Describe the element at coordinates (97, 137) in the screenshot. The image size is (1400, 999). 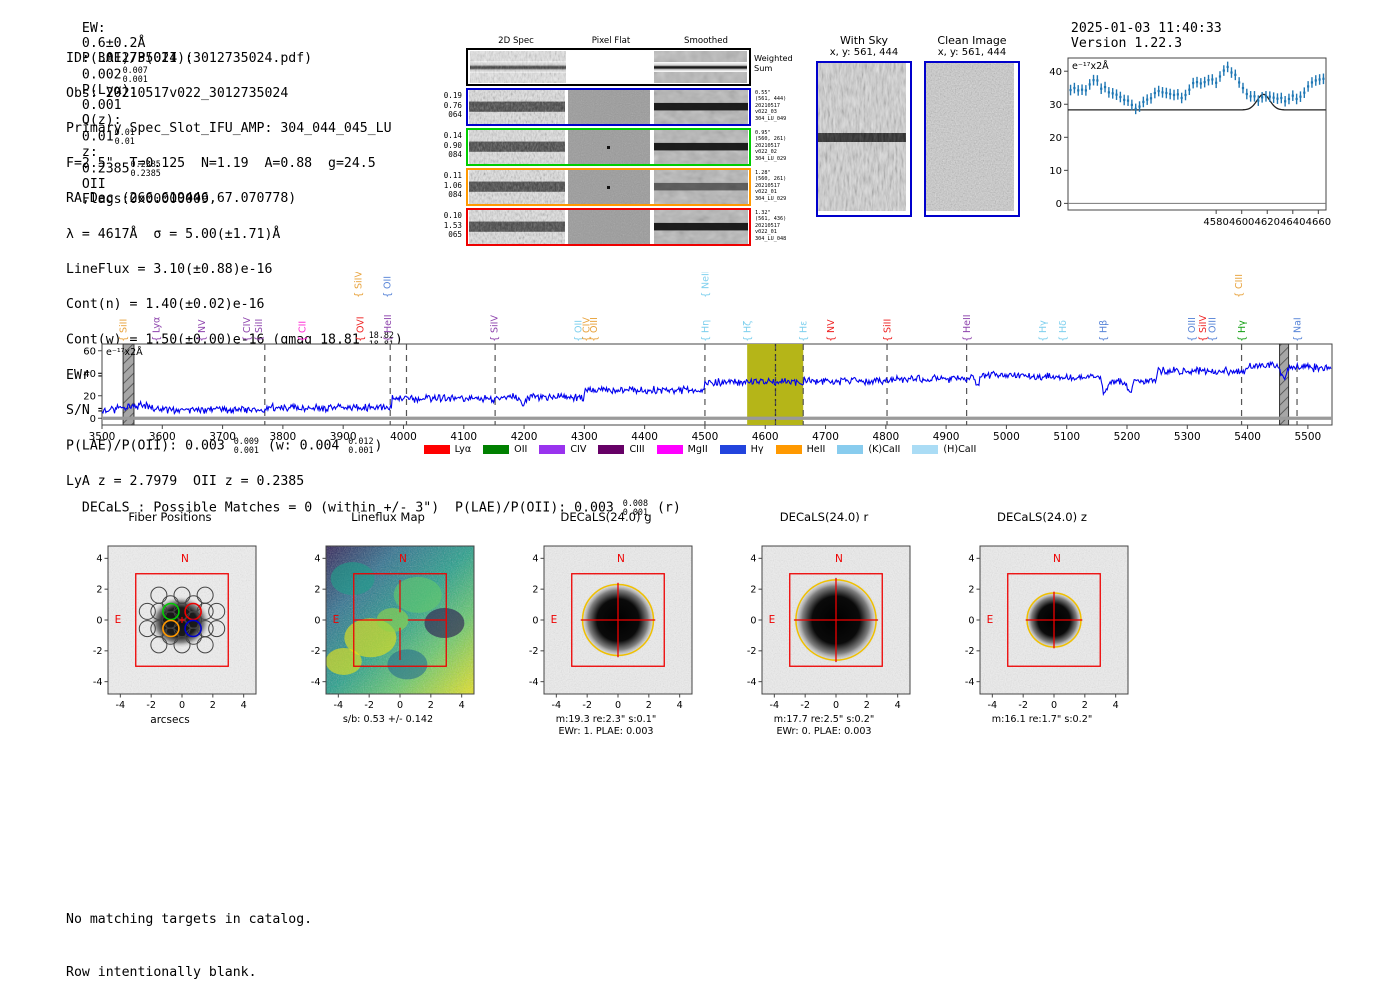
I see `qz-value: 0.01` at that location.